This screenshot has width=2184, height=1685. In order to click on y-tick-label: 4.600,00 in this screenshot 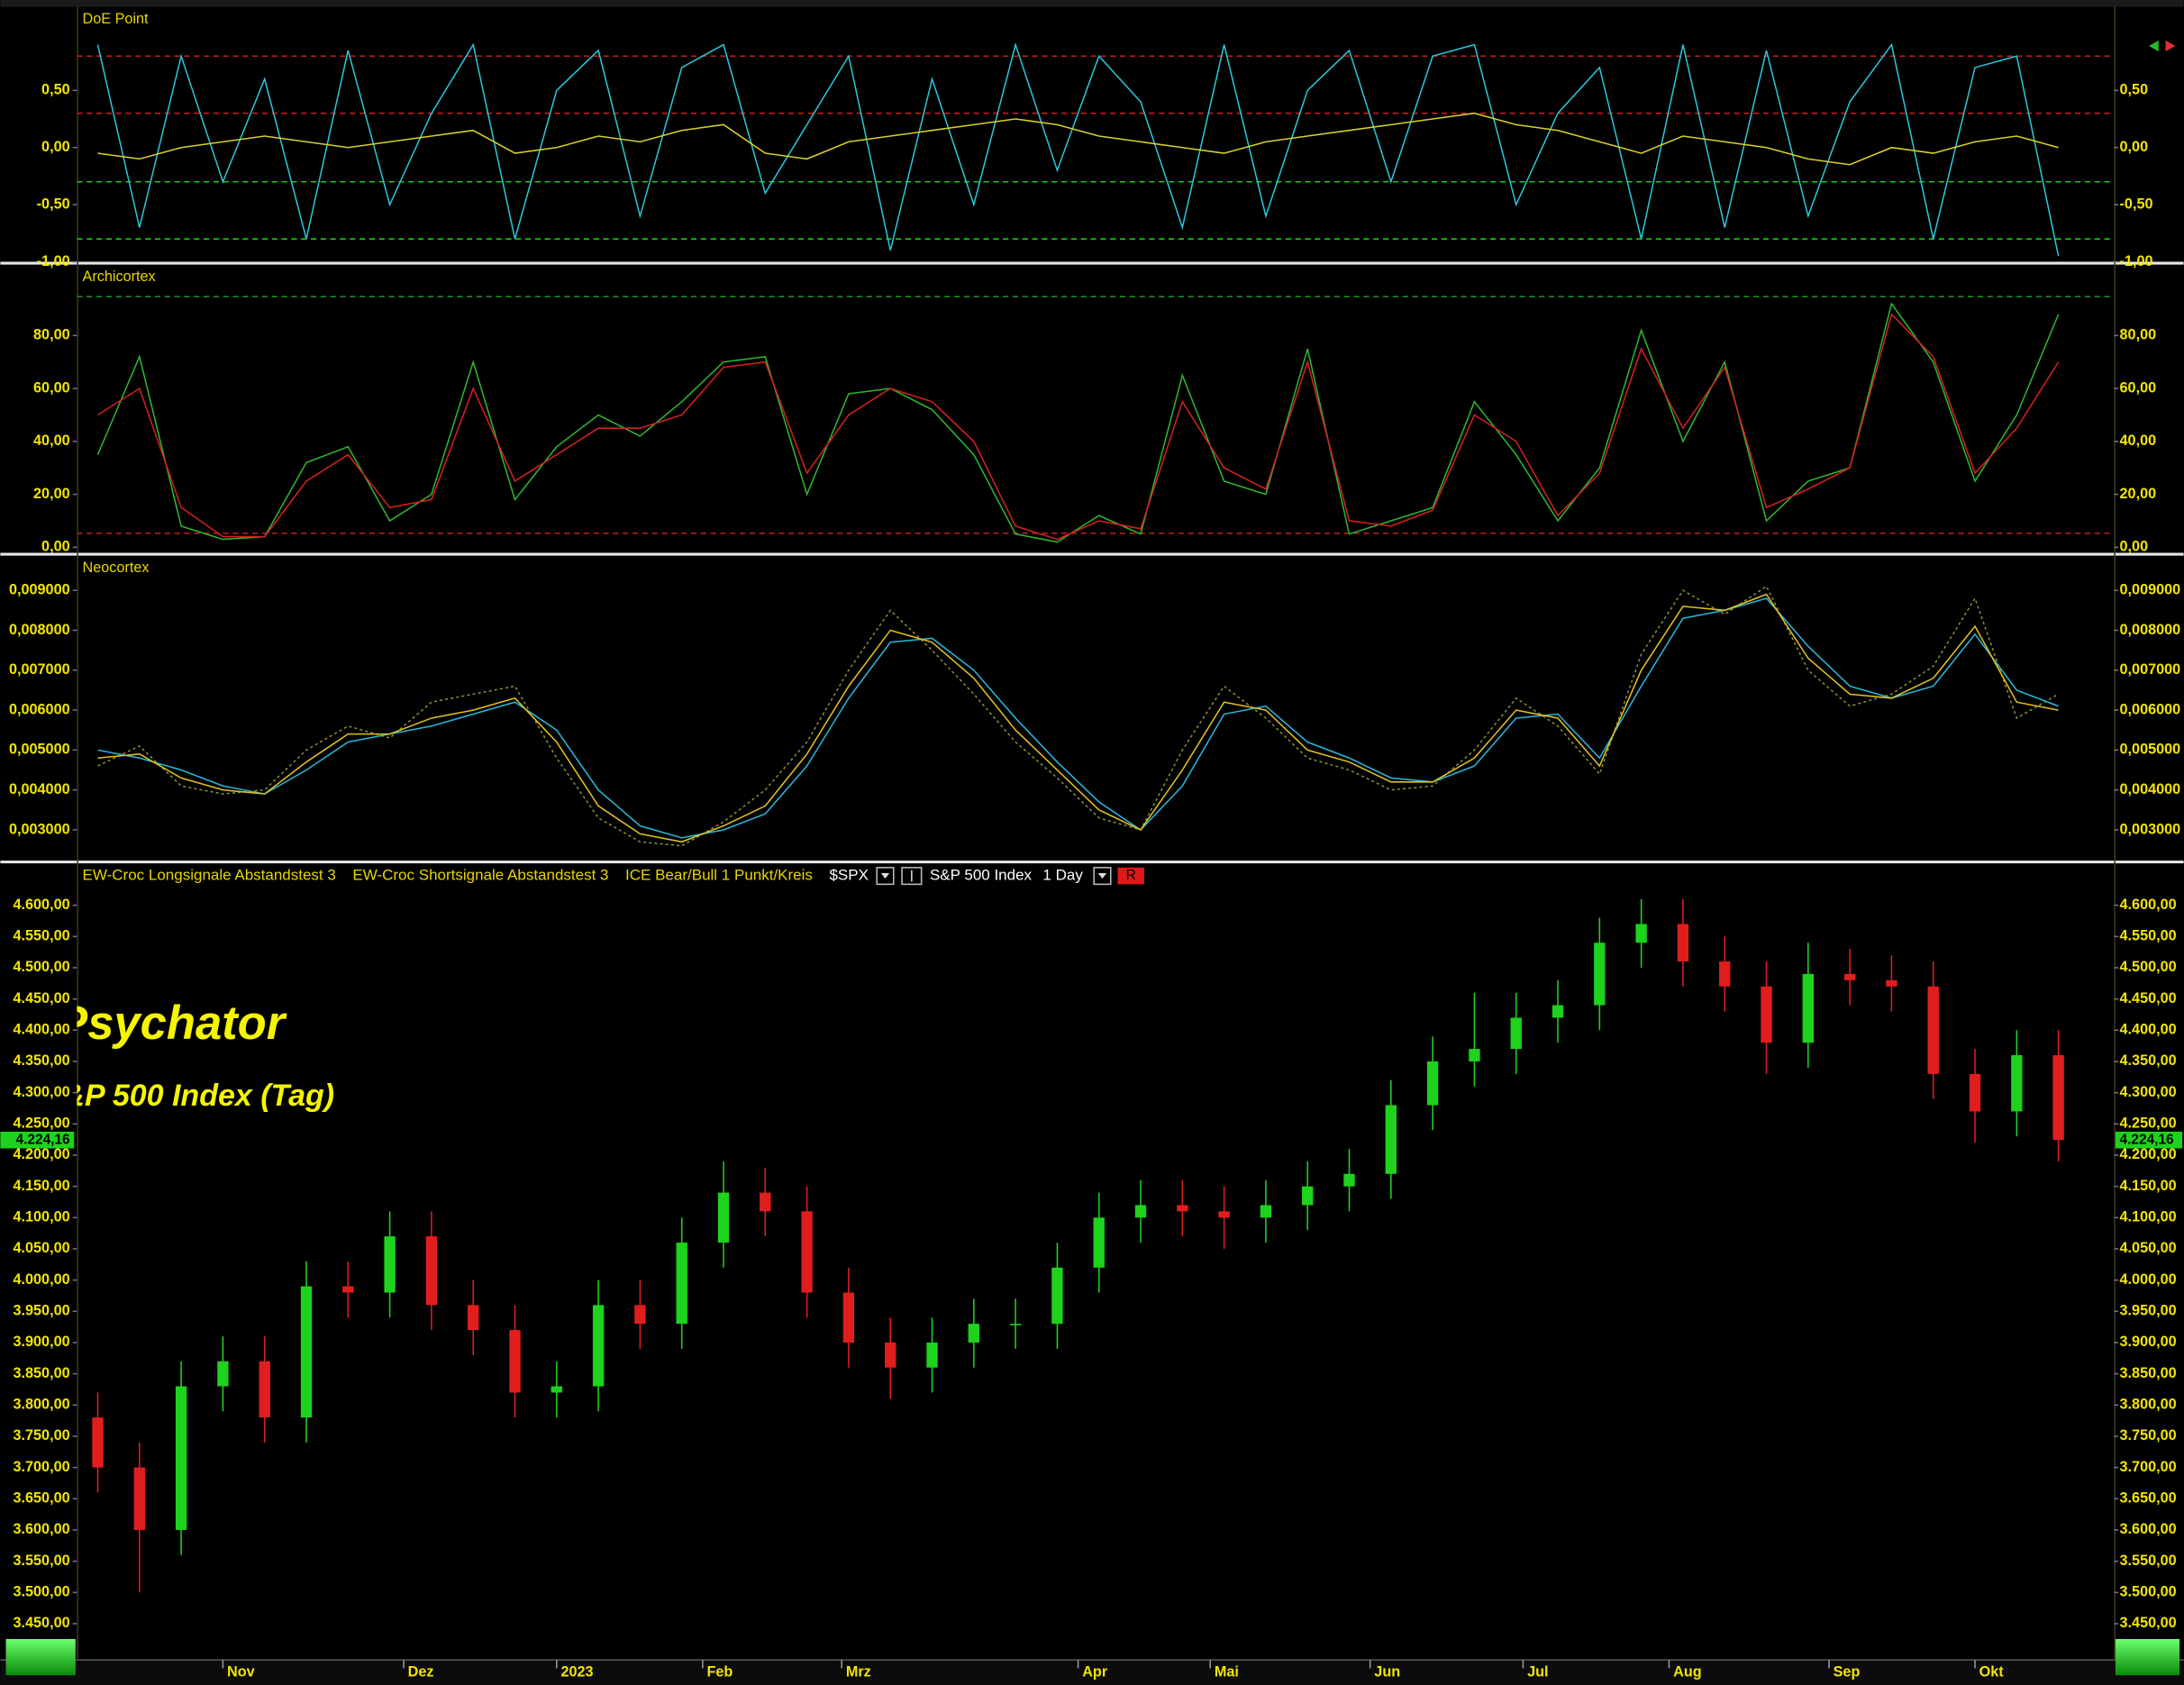, I will do `click(2148, 905)`.